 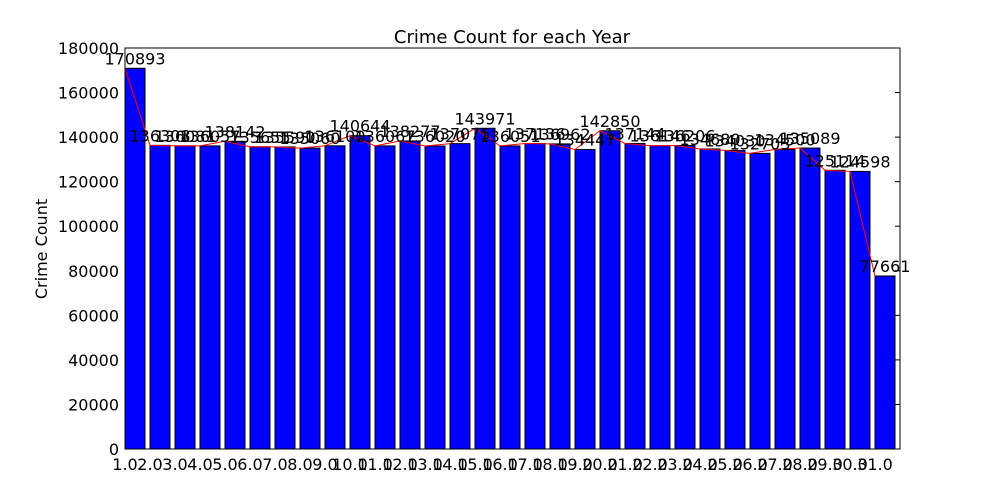 I want to click on x-tick-label: 15.0, so click(x=475, y=464).